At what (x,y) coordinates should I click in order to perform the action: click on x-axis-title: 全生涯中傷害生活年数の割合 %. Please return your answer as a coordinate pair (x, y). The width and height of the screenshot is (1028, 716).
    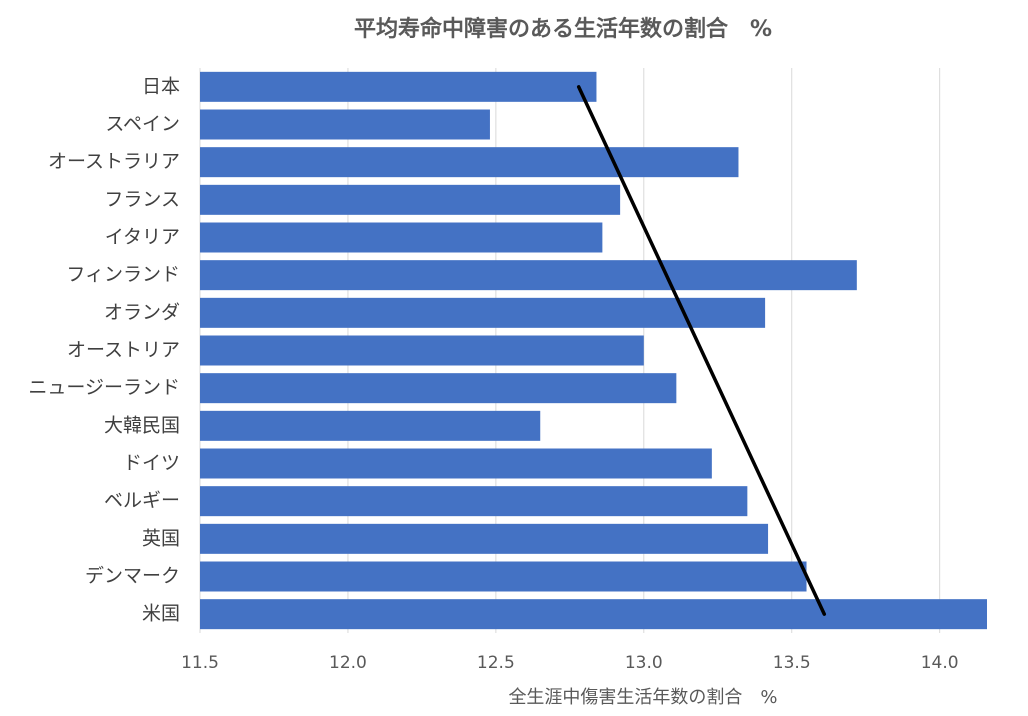
    Looking at the image, I should click on (642, 697).